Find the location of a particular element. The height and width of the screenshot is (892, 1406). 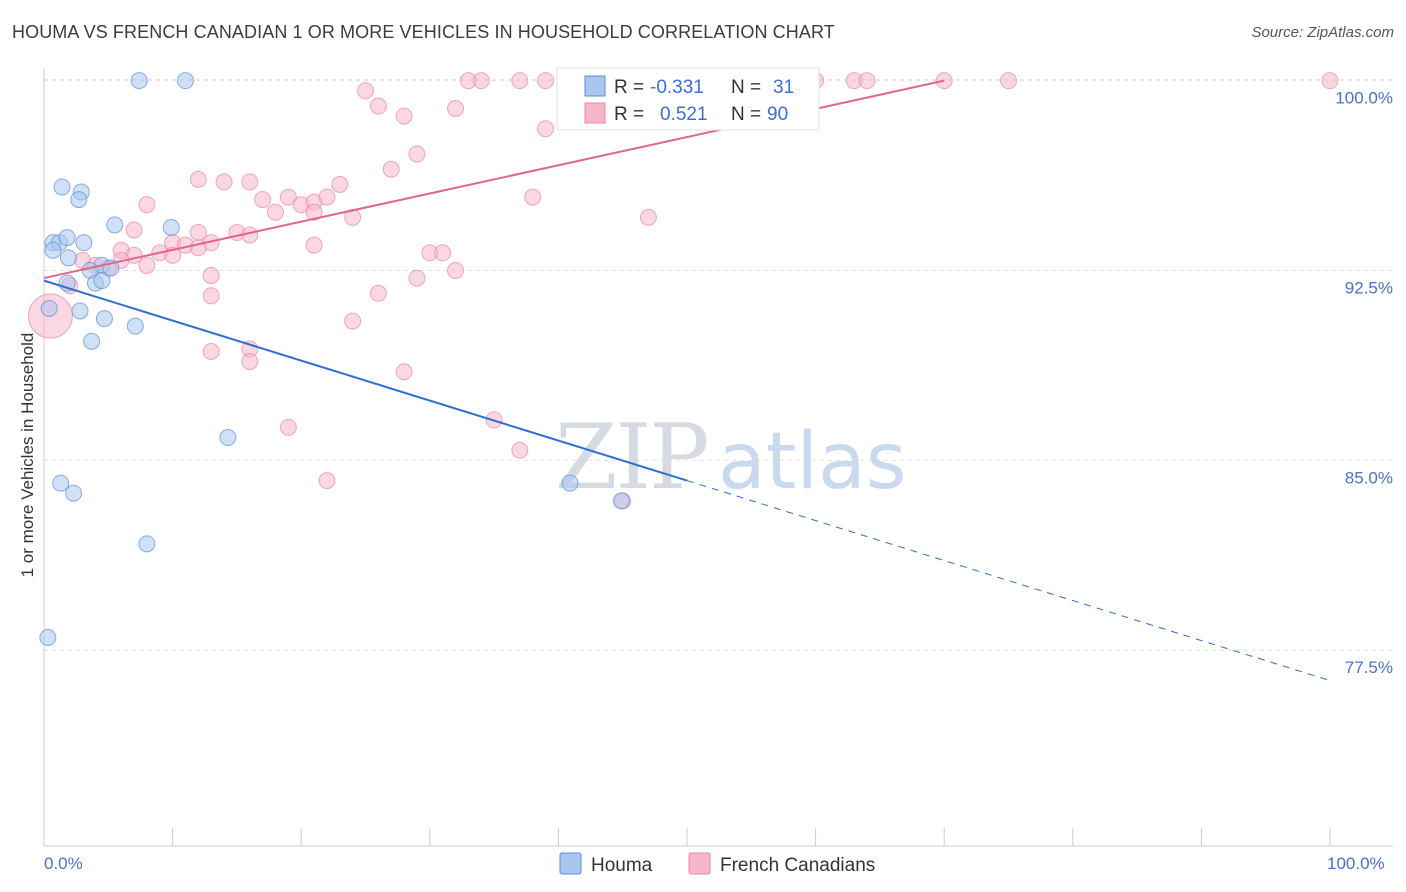

bottom-legend-houma: Houma is located at coordinates (622, 865).